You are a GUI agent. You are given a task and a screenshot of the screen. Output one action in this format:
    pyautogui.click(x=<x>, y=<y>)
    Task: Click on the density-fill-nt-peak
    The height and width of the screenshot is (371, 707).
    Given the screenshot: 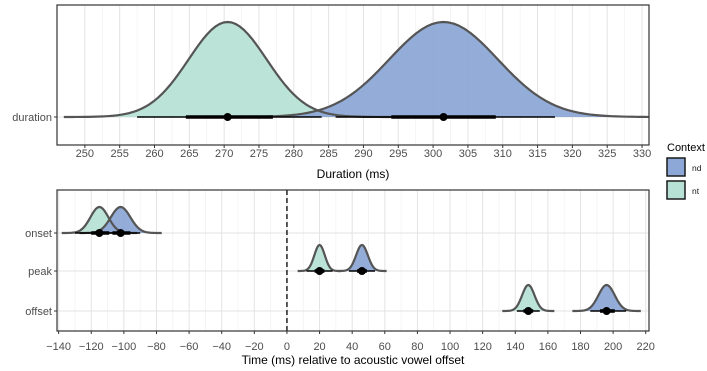 What is the action you would take?
    pyautogui.click(x=319, y=258)
    